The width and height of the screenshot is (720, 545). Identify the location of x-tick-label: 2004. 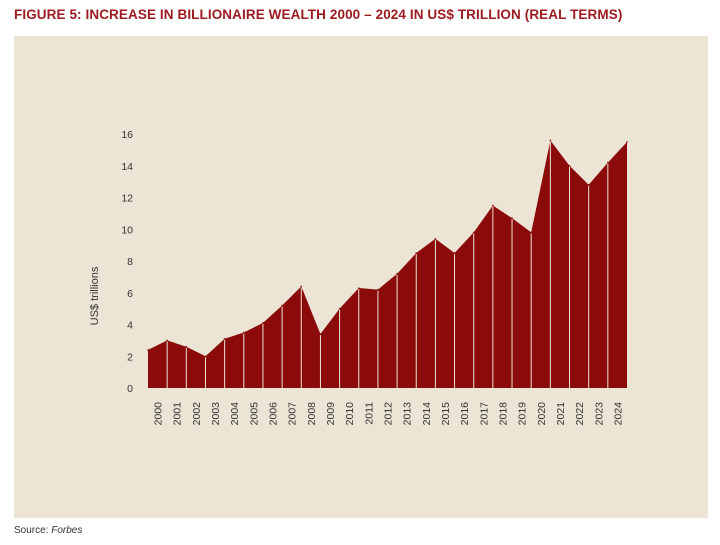
(235, 414).